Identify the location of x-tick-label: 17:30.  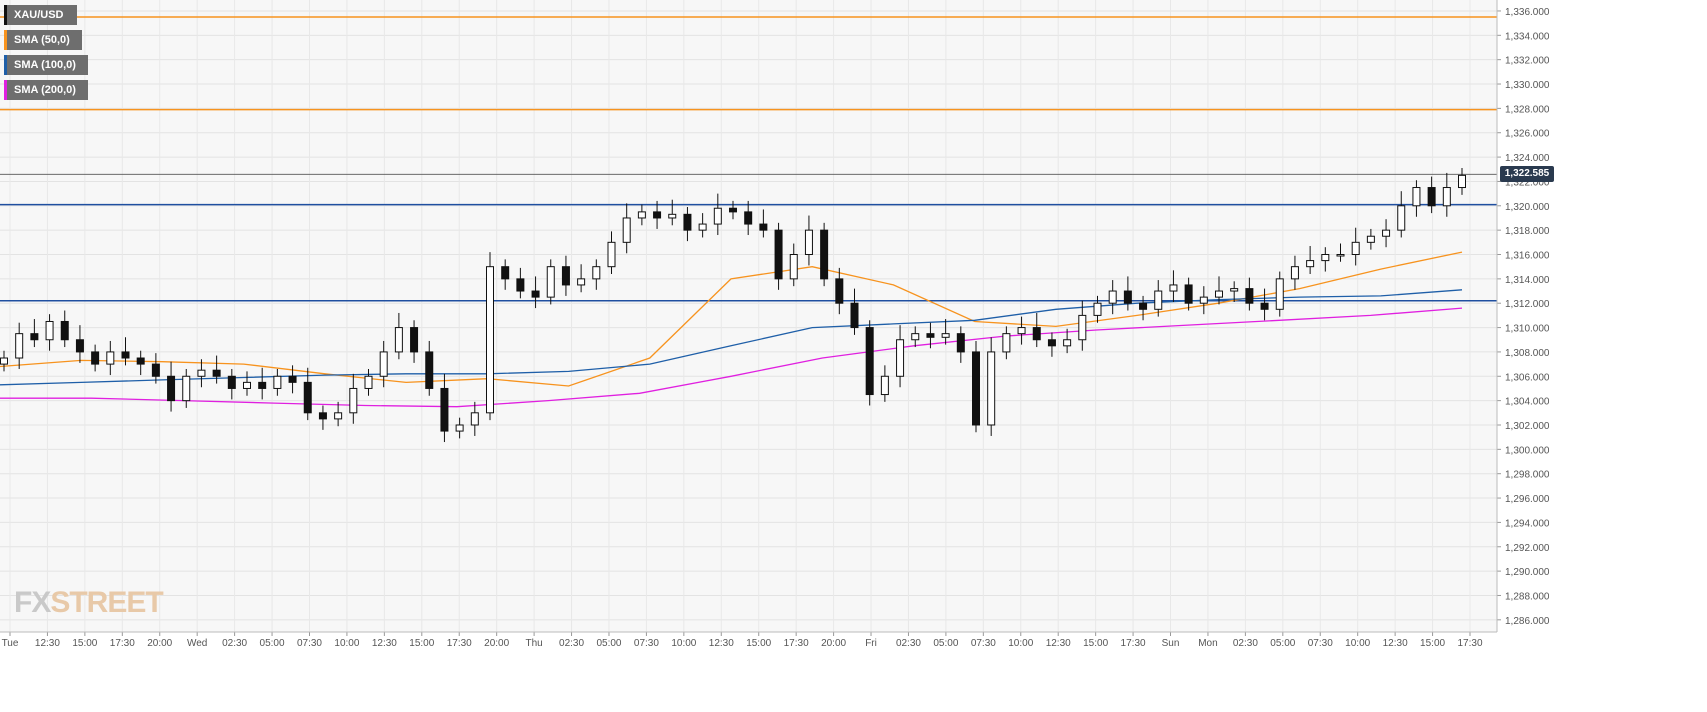
(796, 643).